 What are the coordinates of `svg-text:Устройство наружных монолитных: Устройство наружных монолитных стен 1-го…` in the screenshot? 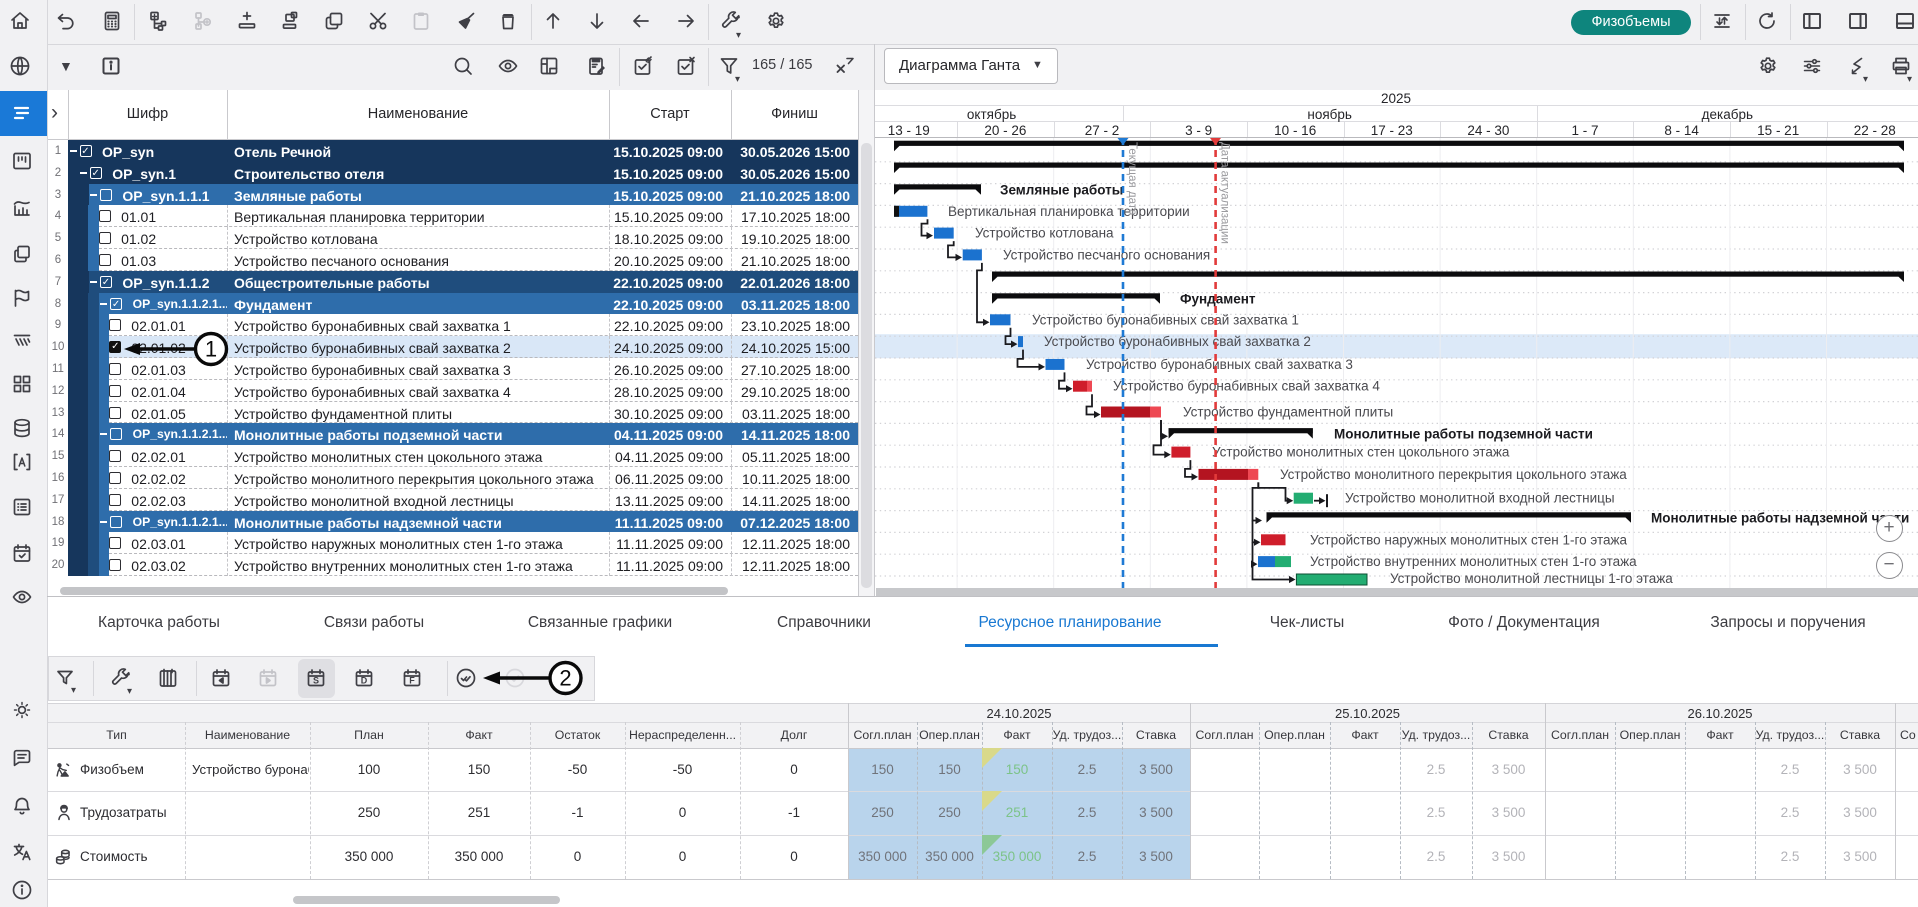 It's located at (1469, 539).